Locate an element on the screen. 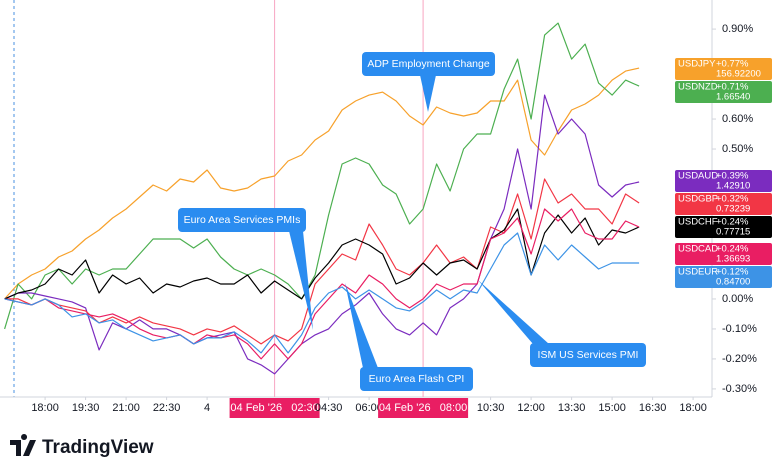 The width and height of the screenshot is (780, 476). x-tick-label: 10:30 is located at coordinates (491, 408).